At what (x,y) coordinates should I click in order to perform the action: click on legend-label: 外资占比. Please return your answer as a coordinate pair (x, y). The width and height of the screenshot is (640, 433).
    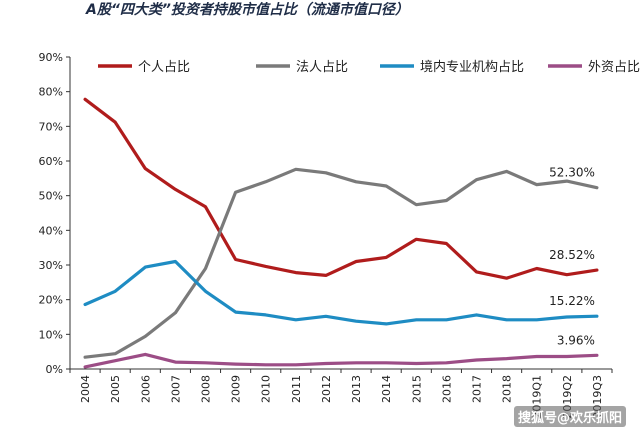
    Looking at the image, I should click on (614, 67).